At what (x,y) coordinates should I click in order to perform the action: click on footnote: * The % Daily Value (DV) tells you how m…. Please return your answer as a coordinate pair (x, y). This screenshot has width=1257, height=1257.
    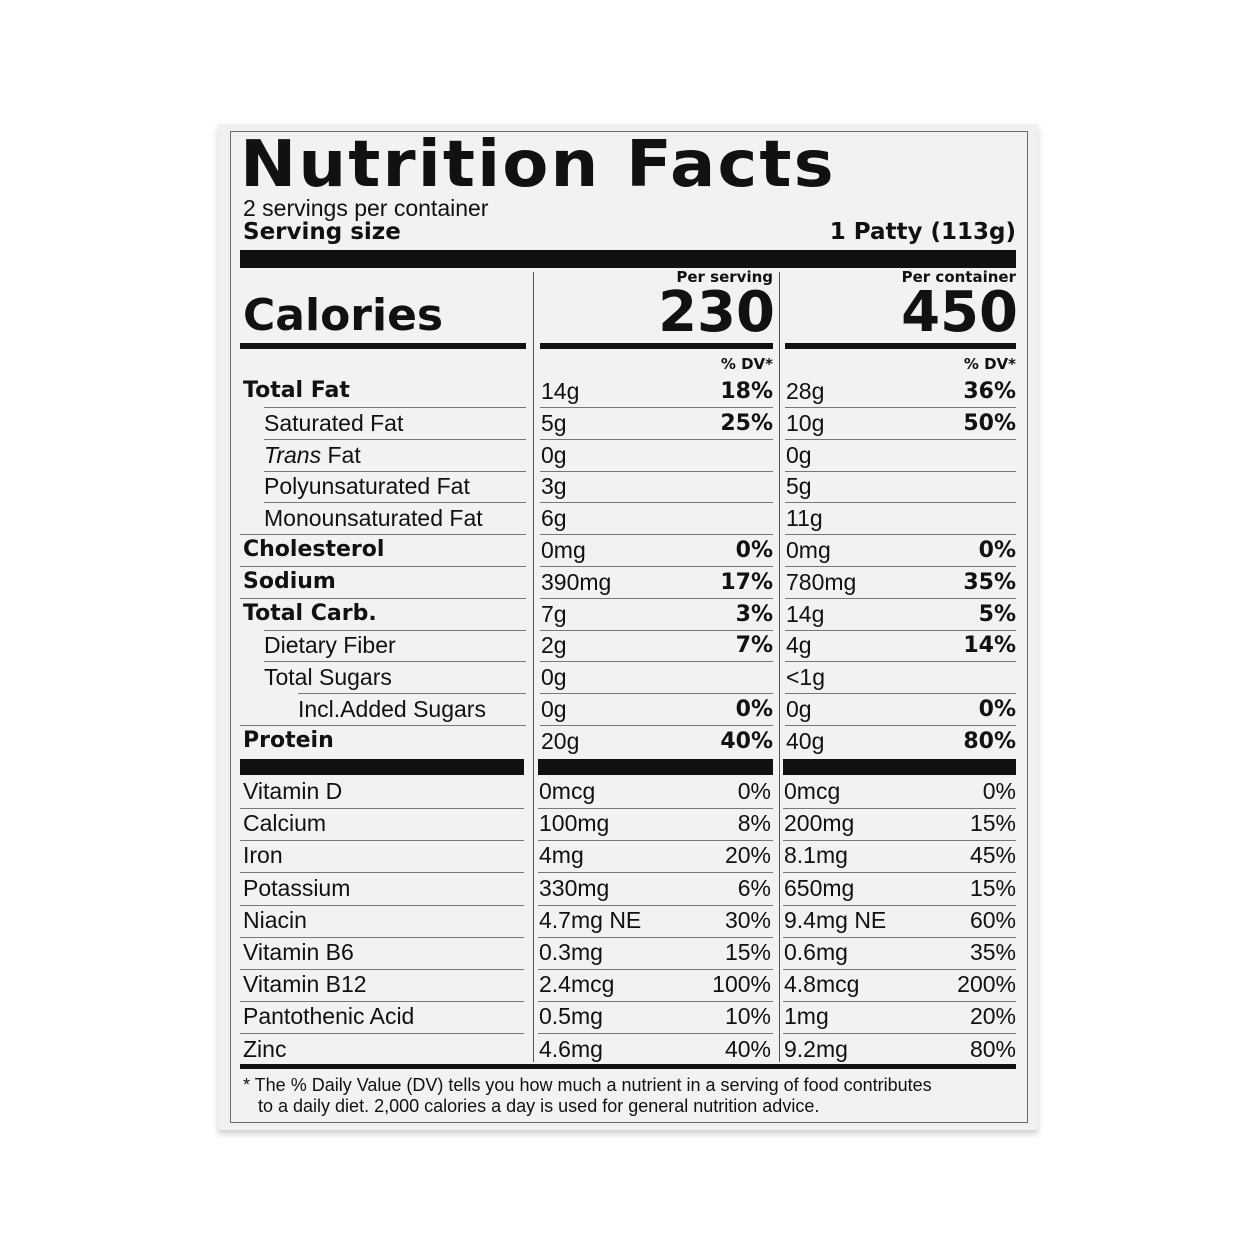
    Looking at the image, I should click on (628, 1096).